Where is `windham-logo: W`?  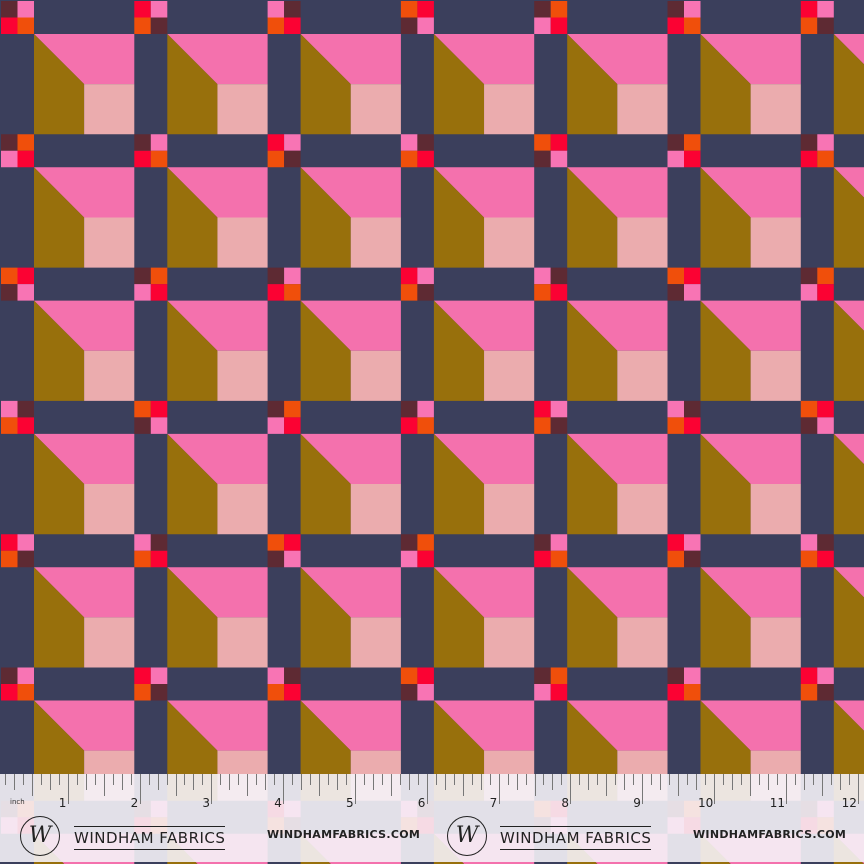 windham-logo: W is located at coordinates (40, 836).